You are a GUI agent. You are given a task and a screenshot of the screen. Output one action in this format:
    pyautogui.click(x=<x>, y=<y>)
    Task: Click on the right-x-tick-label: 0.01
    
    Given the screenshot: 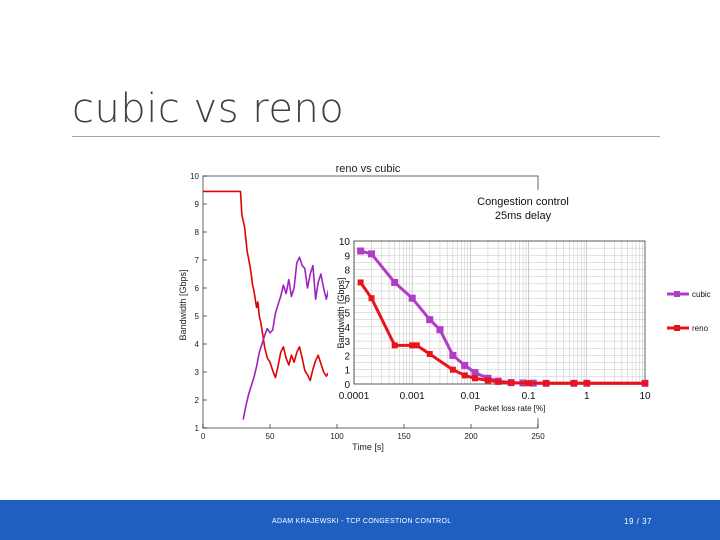 What is the action you would take?
    pyautogui.click(x=471, y=396)
    